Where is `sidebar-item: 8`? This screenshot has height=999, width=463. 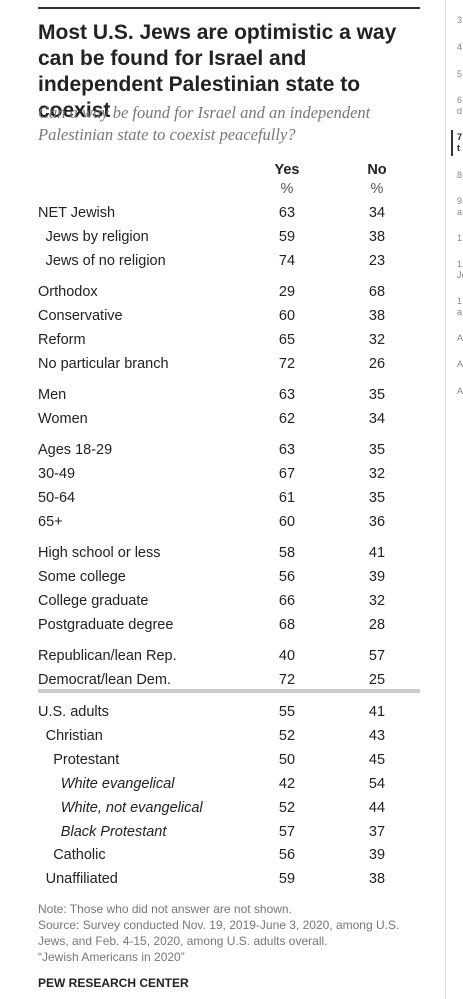
sidebar-item: 8 is located at coordinates (460, 175).